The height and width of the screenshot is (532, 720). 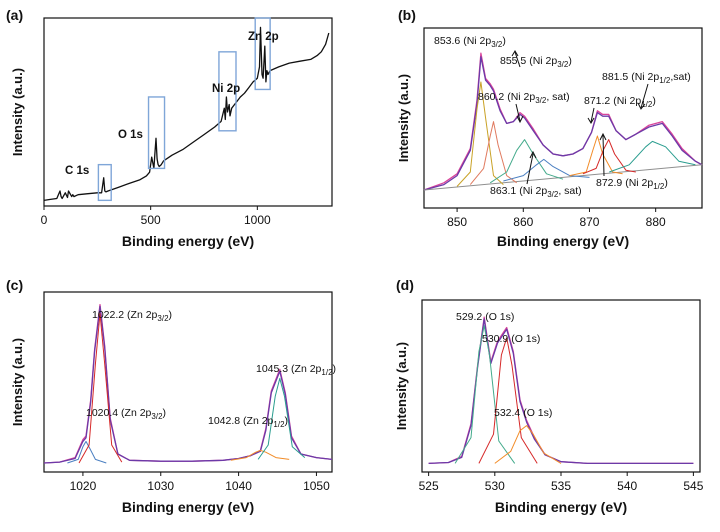 I want to click on panel-a-y-axis-label: Intensity (a.u.), so click(x=17, y=112).